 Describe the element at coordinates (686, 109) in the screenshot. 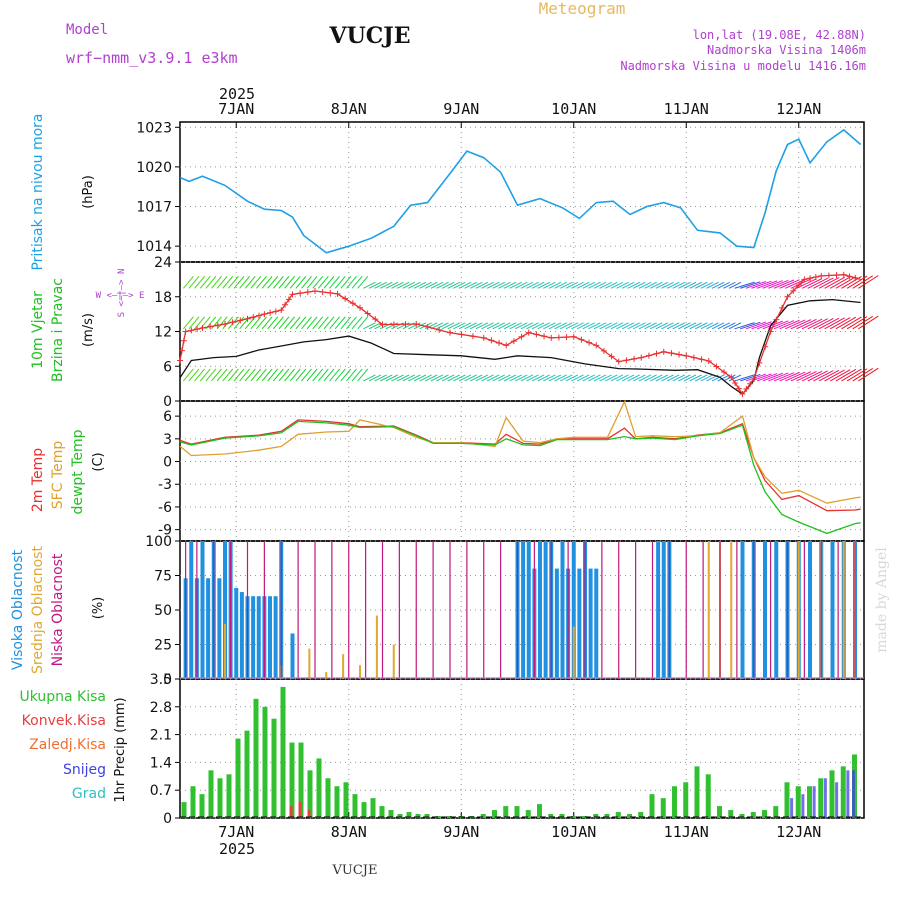

I see `day-label-top: 11JAN` at that location.